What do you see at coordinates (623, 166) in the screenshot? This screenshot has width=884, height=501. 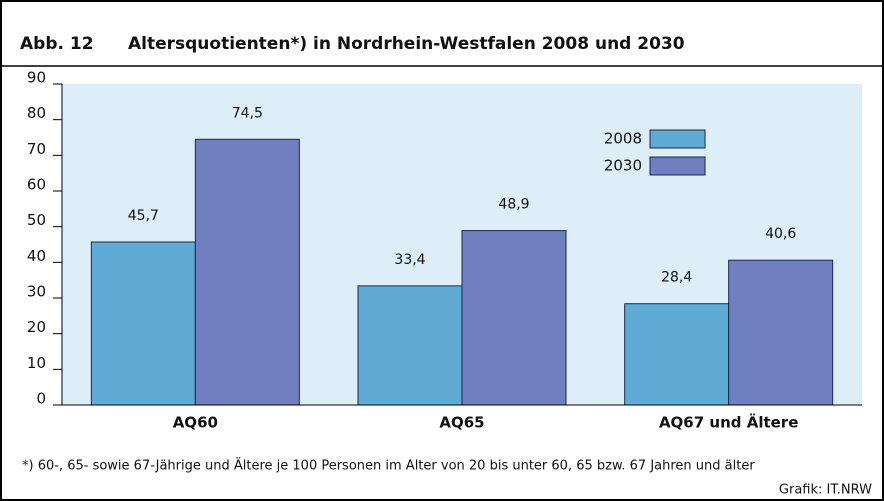 I see `legend-label: 2030` at bounding box center [623, 166].